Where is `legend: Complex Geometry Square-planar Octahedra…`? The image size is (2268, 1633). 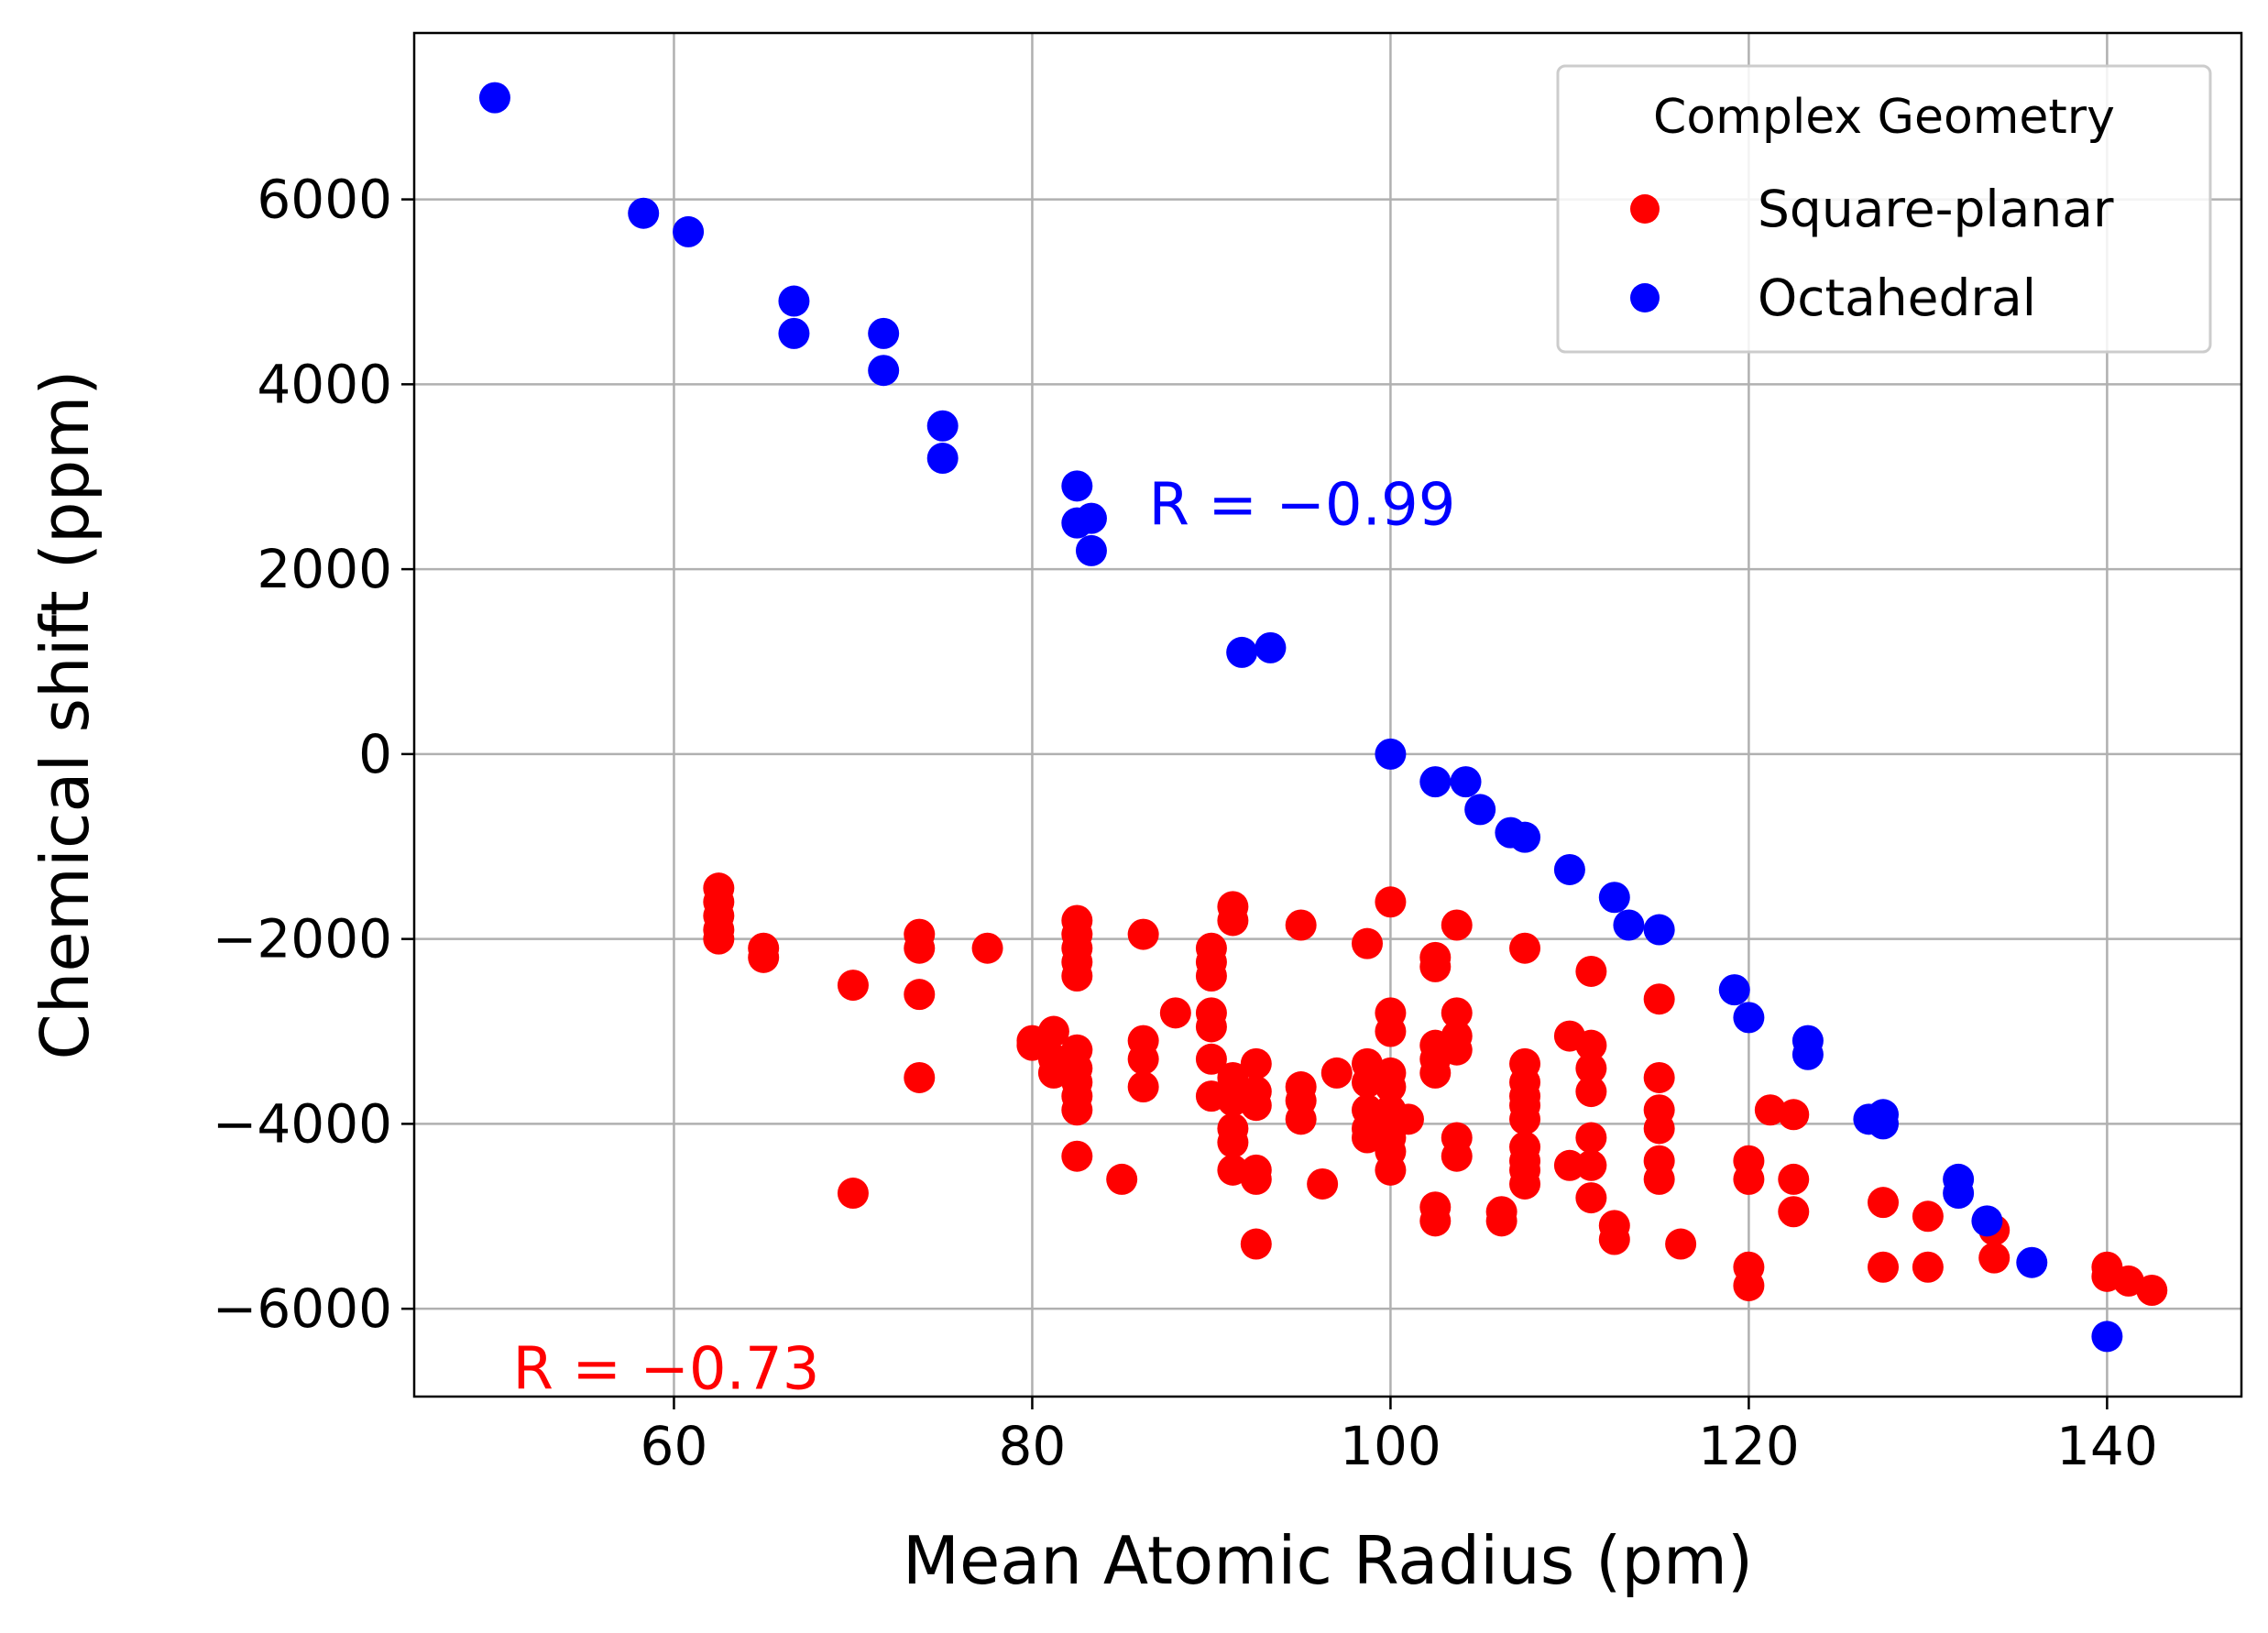 legend: Complex Geometry Square-planar Octahedra… is located at coordinates (1884, 209).